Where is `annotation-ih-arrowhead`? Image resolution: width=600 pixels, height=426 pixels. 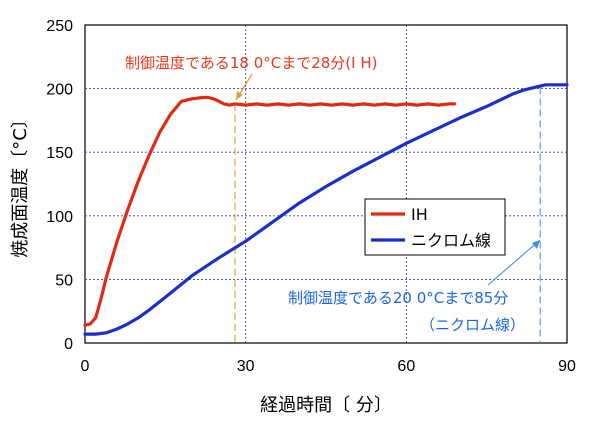
annotation-ih-arrowhead is located at coordinates (239, 95).